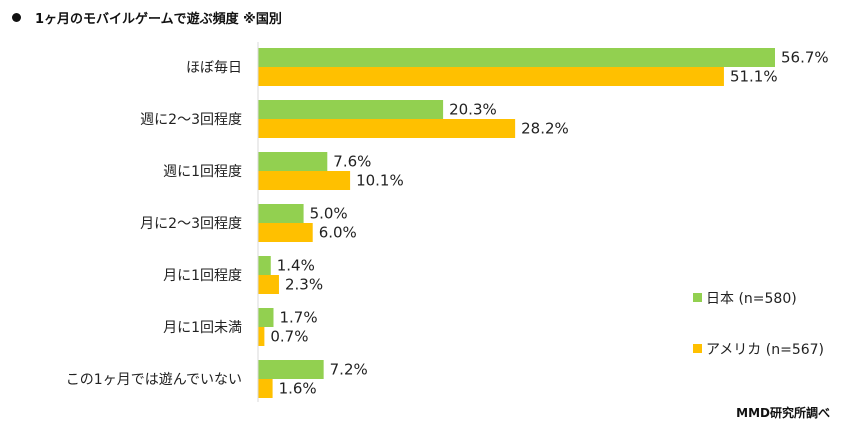  What do you see at coordinates (352, 162) in the screenshot?
I see `data-label: 7.6%` at bounding box center [352, 162].